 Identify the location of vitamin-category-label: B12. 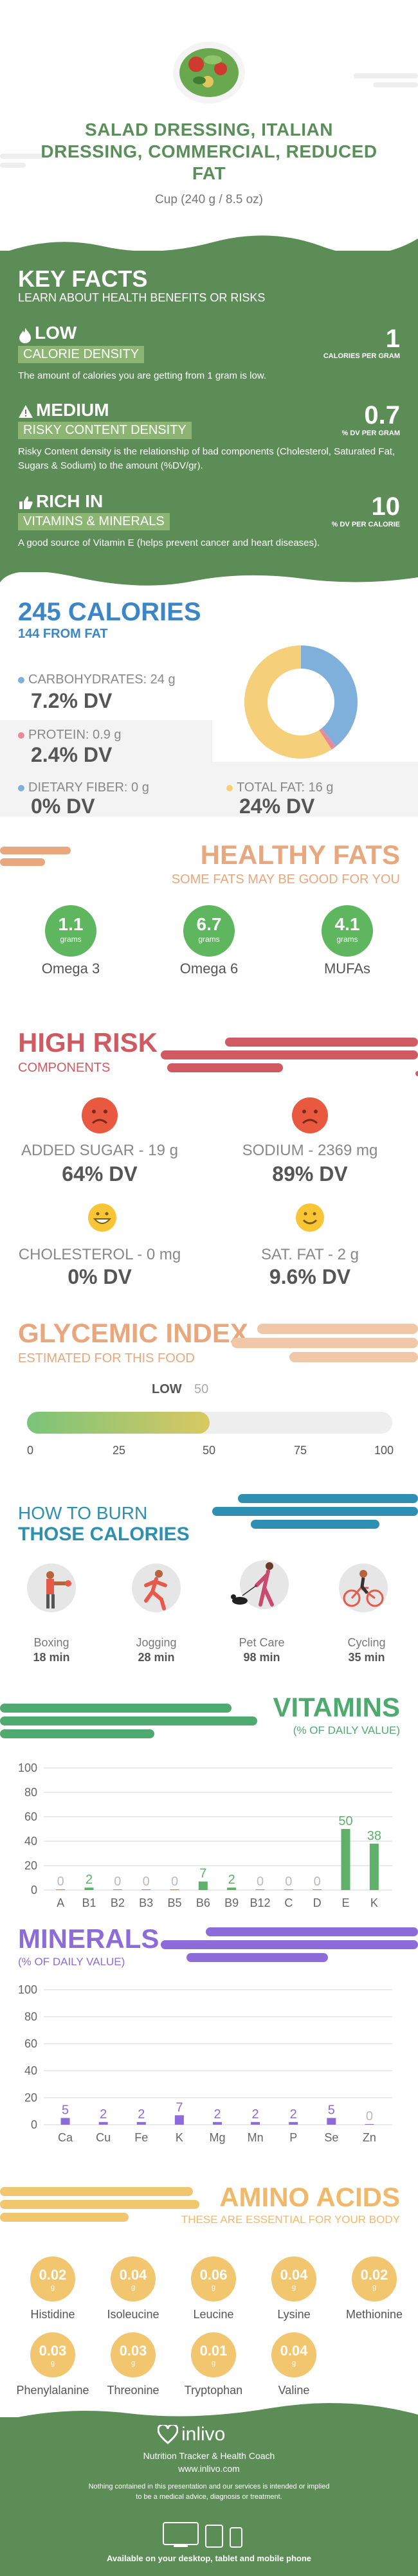
(260, 1902).